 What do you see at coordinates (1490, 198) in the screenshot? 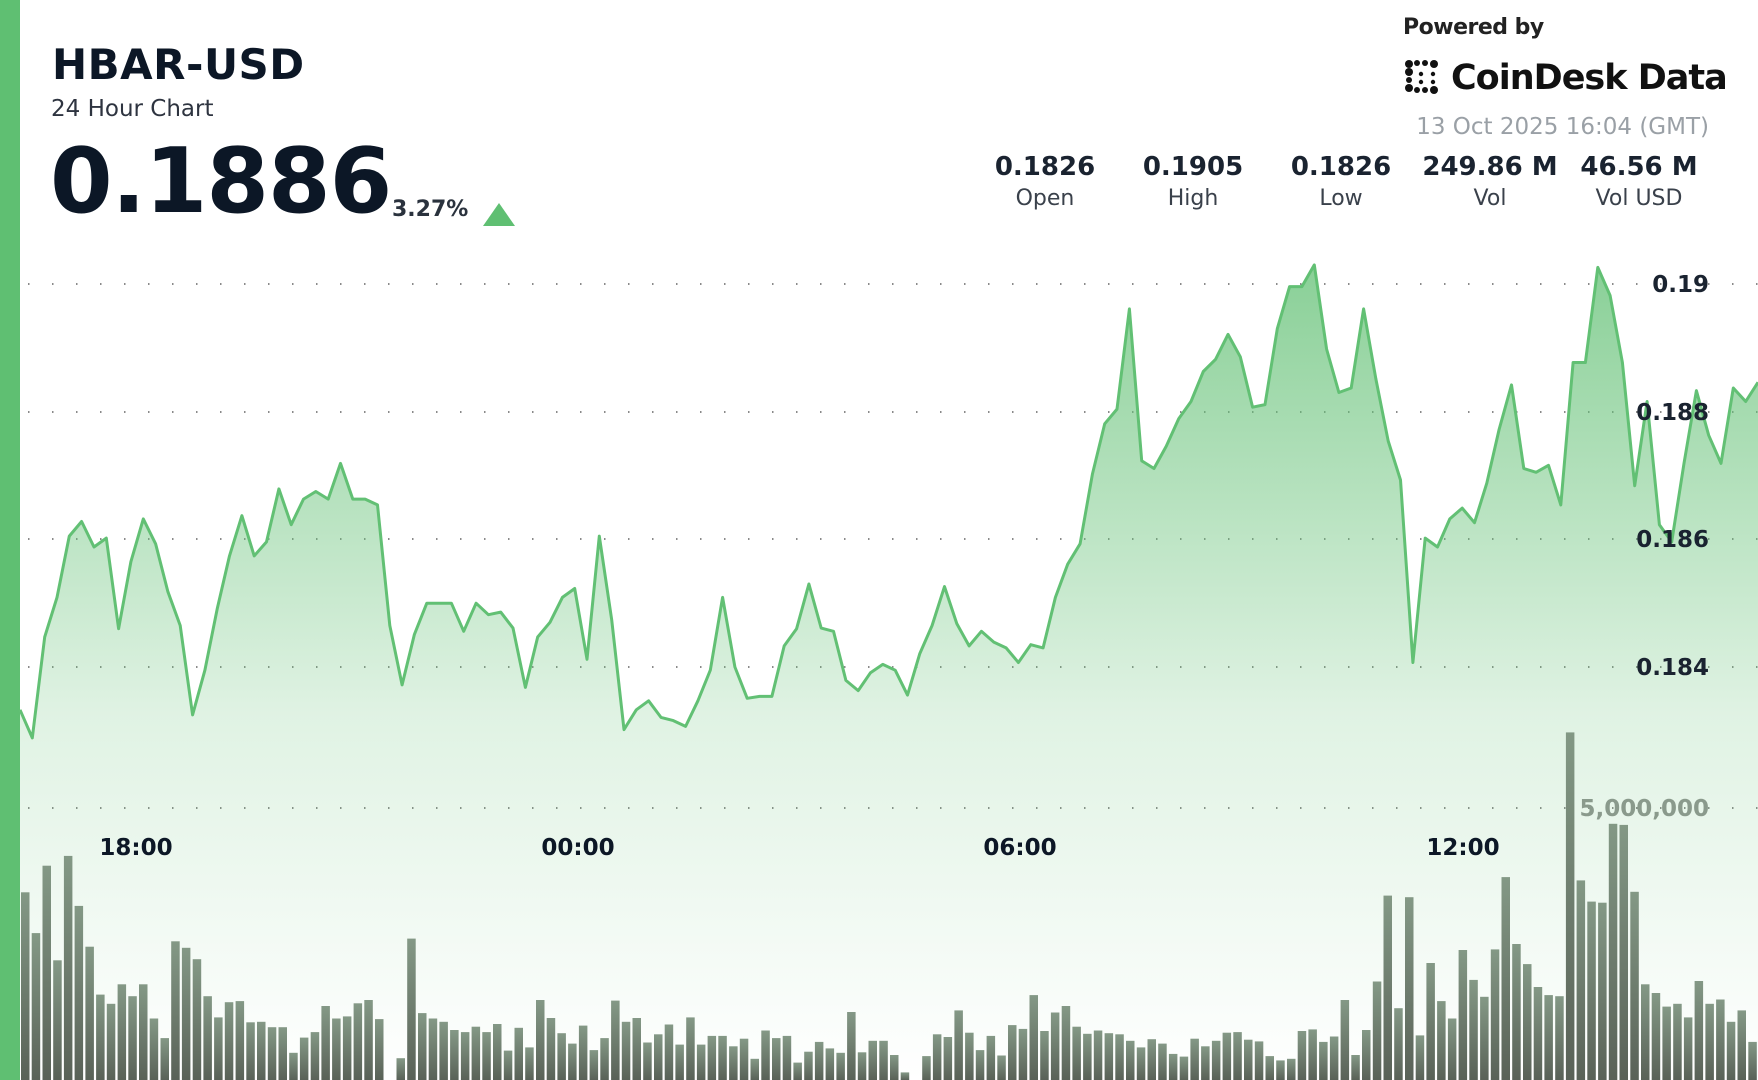
I see `stat-label: Vol` at bounding box center [1490, 198].